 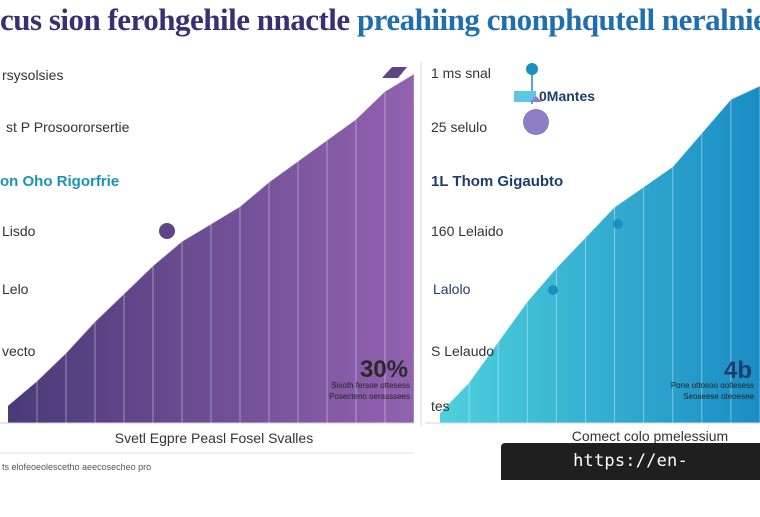 I want to click on legend-label: 0Mantes, so click(x=567, y=96).